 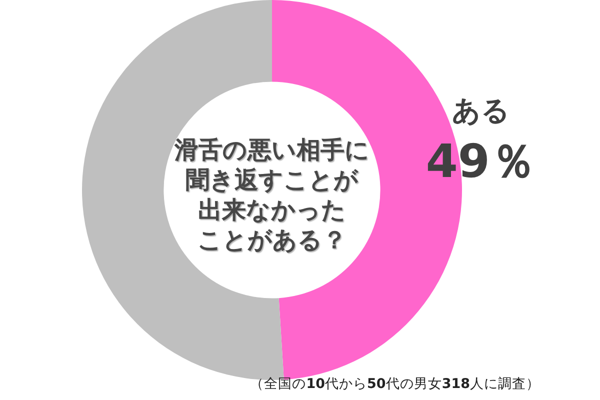 I want to click on text: 滑舌の悪い相手に聞き返すことが出来なかったことがある？, so click(x=272, y=195).